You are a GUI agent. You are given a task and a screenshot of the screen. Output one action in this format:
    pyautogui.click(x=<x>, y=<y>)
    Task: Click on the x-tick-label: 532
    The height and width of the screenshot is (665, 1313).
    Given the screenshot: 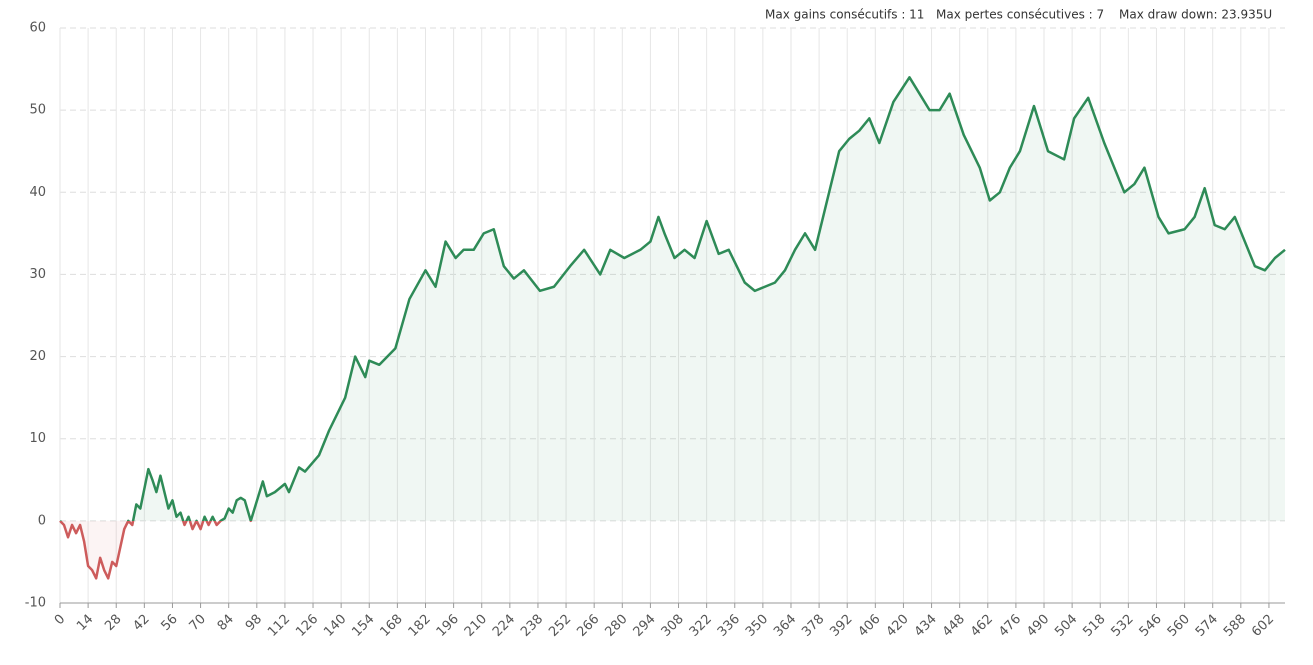 What is the action you would take?
    pyautogui.click(x=1123, y=626)
    